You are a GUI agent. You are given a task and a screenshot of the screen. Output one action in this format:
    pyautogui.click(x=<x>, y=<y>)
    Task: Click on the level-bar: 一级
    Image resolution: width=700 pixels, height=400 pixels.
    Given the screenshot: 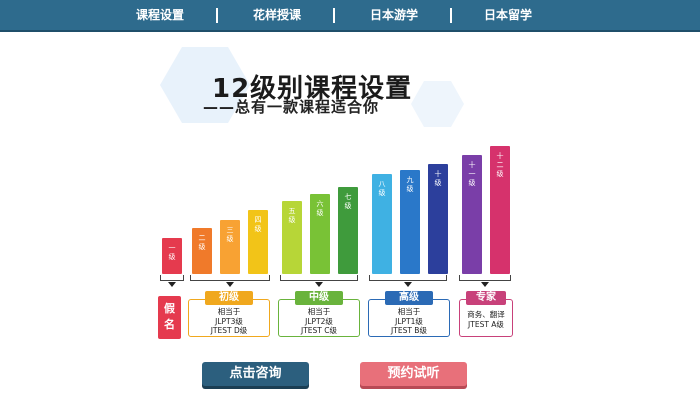 What is the action you would take?
    pyautogui.click(x=172, y=256)
    